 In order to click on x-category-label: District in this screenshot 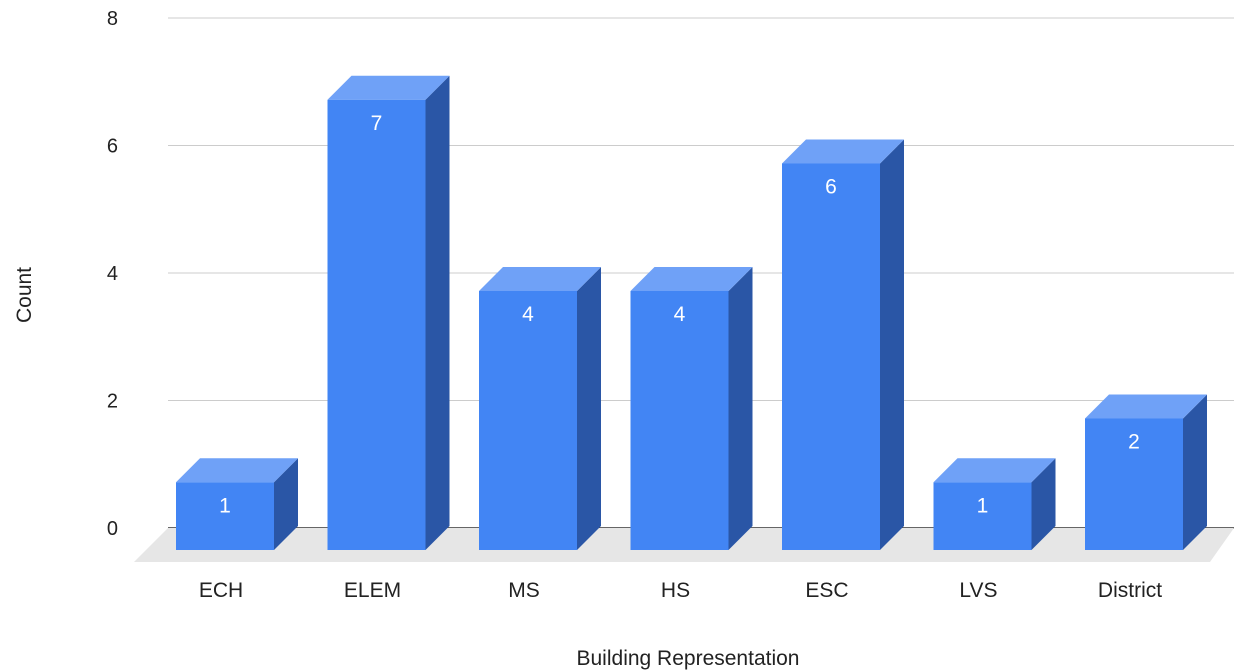, I will do `click(1130, 590)`.